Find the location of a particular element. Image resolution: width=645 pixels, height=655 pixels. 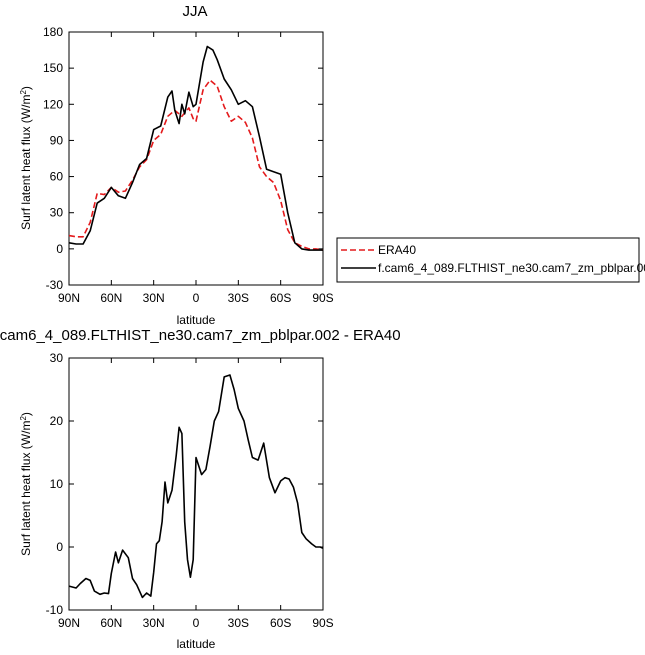

top-y-tick-label: 150 is located at coordinates (53, 68).